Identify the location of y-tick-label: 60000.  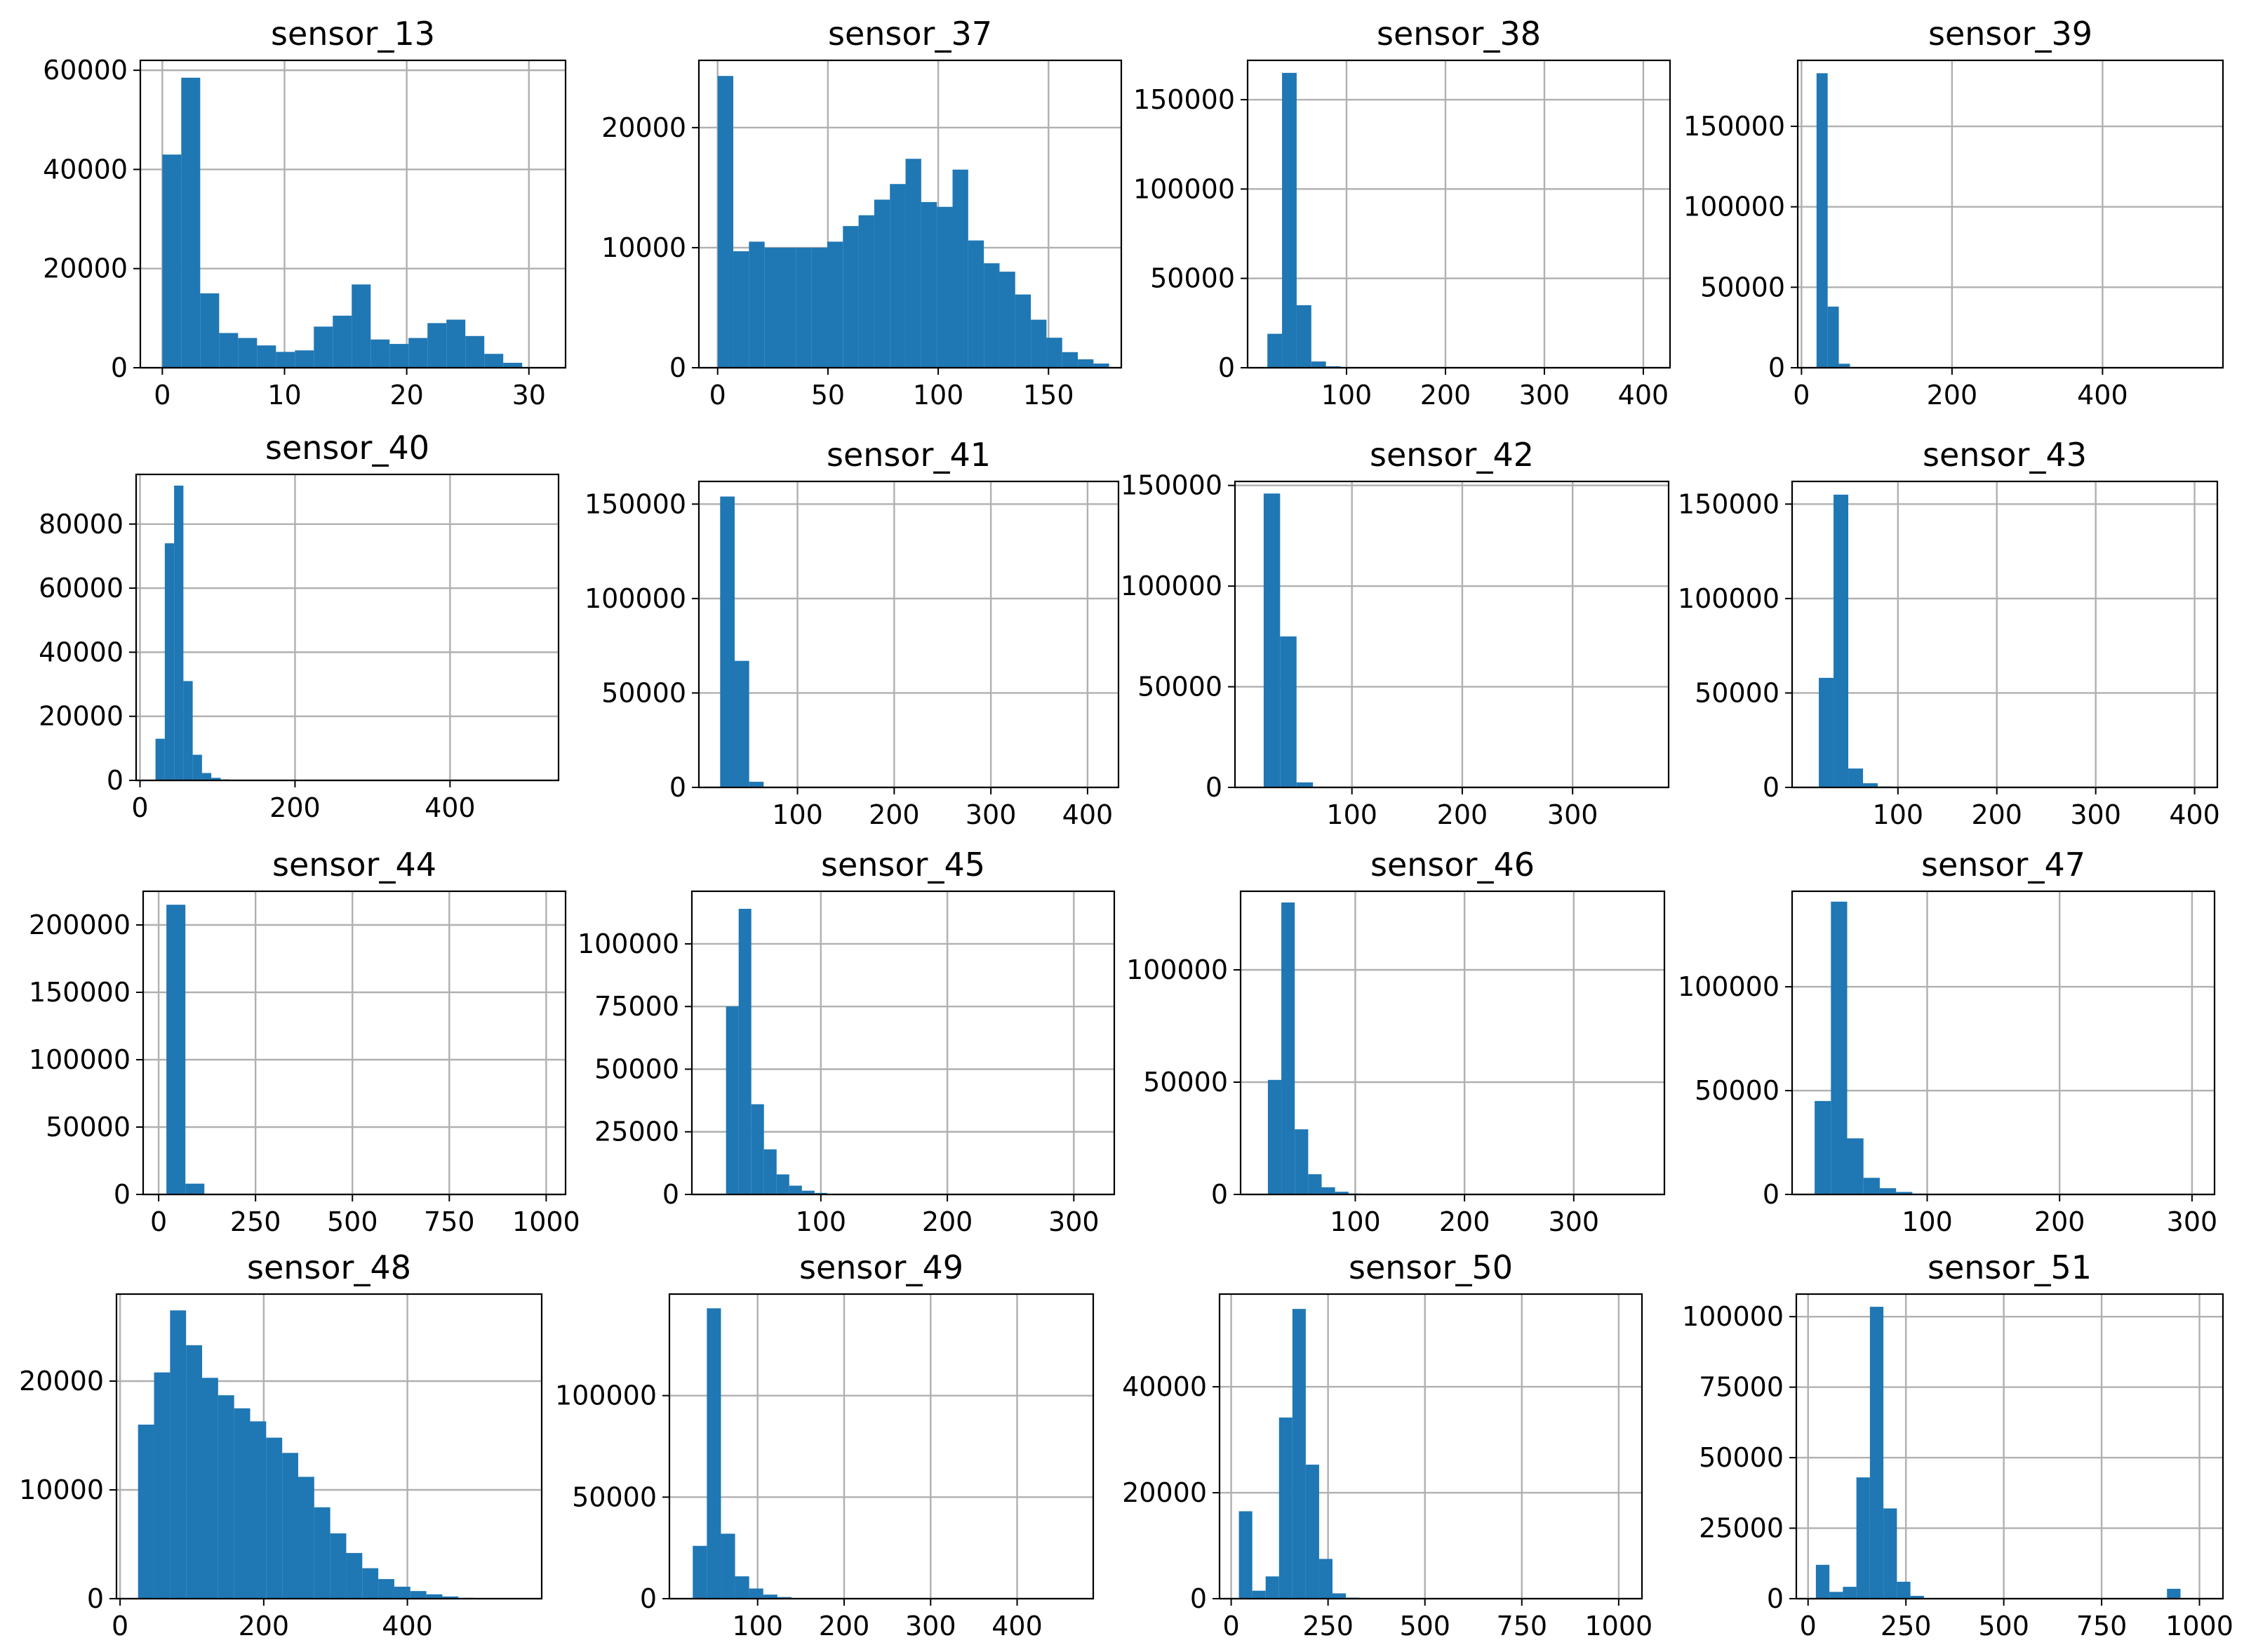
(85, 71).